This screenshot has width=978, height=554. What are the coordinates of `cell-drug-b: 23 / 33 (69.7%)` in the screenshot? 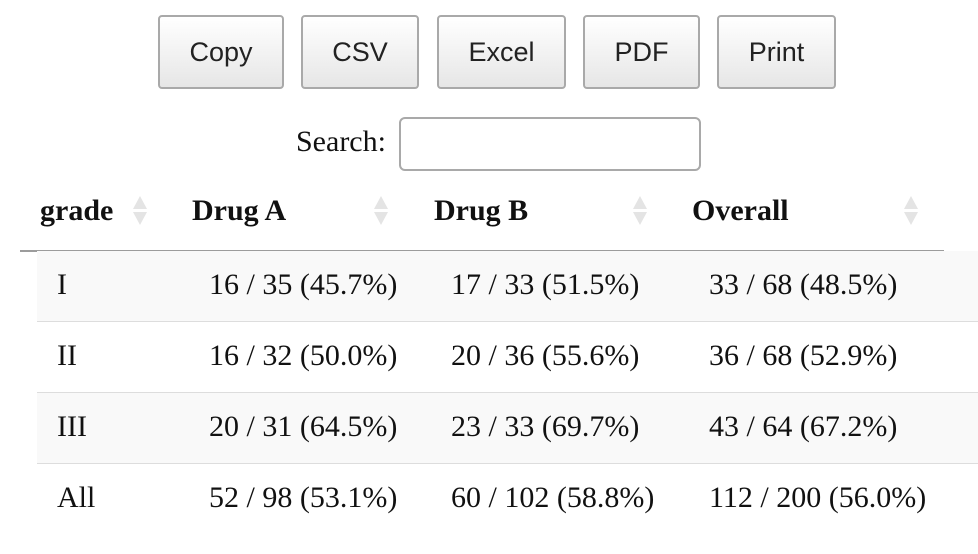 It's located at (545, 426).